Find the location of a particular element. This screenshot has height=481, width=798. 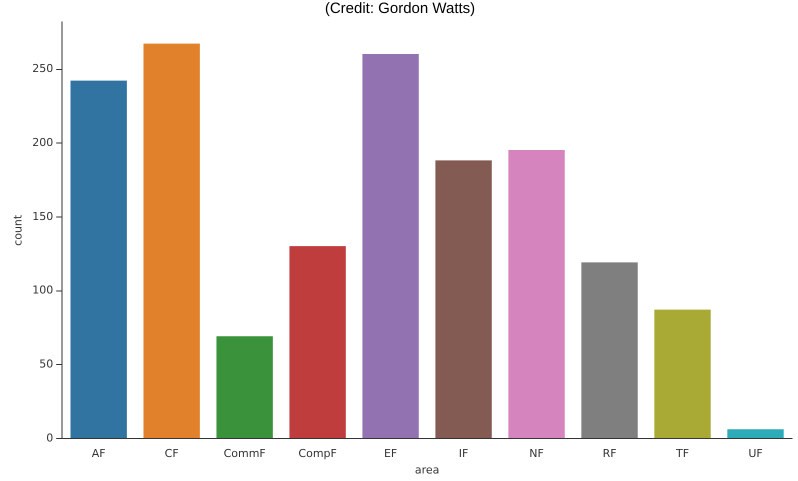

x-tick-label: RF is located at coordinates (609, 453).